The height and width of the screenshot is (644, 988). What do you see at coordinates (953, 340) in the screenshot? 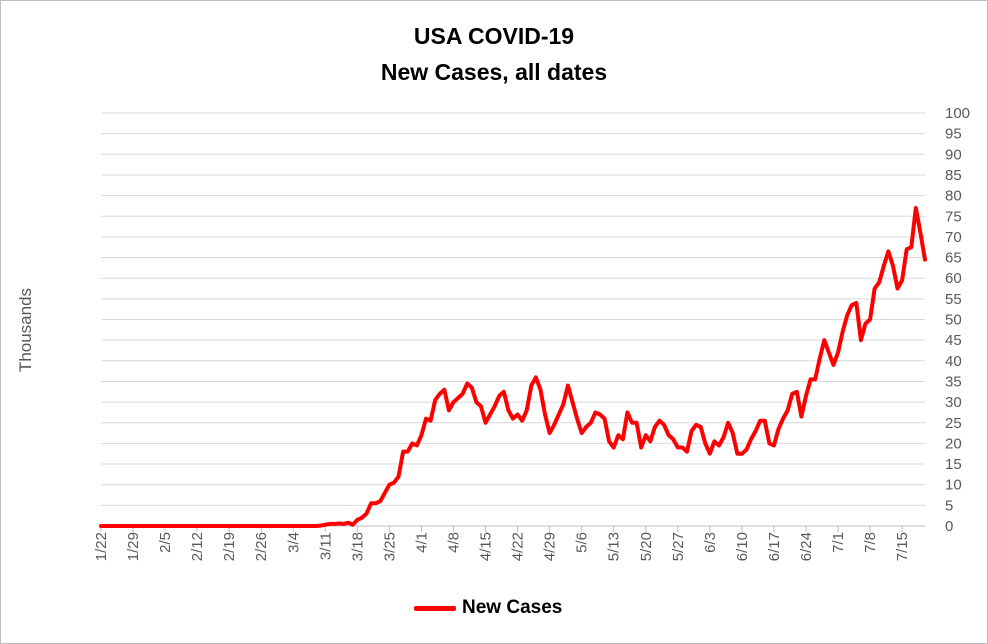
I see `y-tick-label: 45` at bounding box center [953, 340].